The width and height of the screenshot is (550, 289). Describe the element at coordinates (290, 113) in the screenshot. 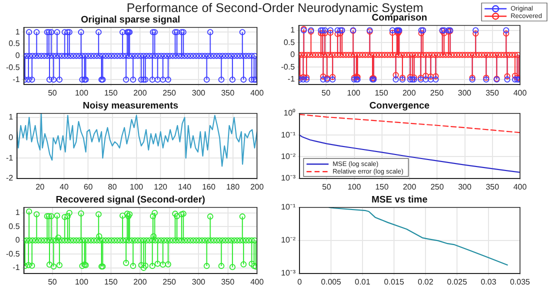

I see `y-tick-label: 10⁰` at that location.